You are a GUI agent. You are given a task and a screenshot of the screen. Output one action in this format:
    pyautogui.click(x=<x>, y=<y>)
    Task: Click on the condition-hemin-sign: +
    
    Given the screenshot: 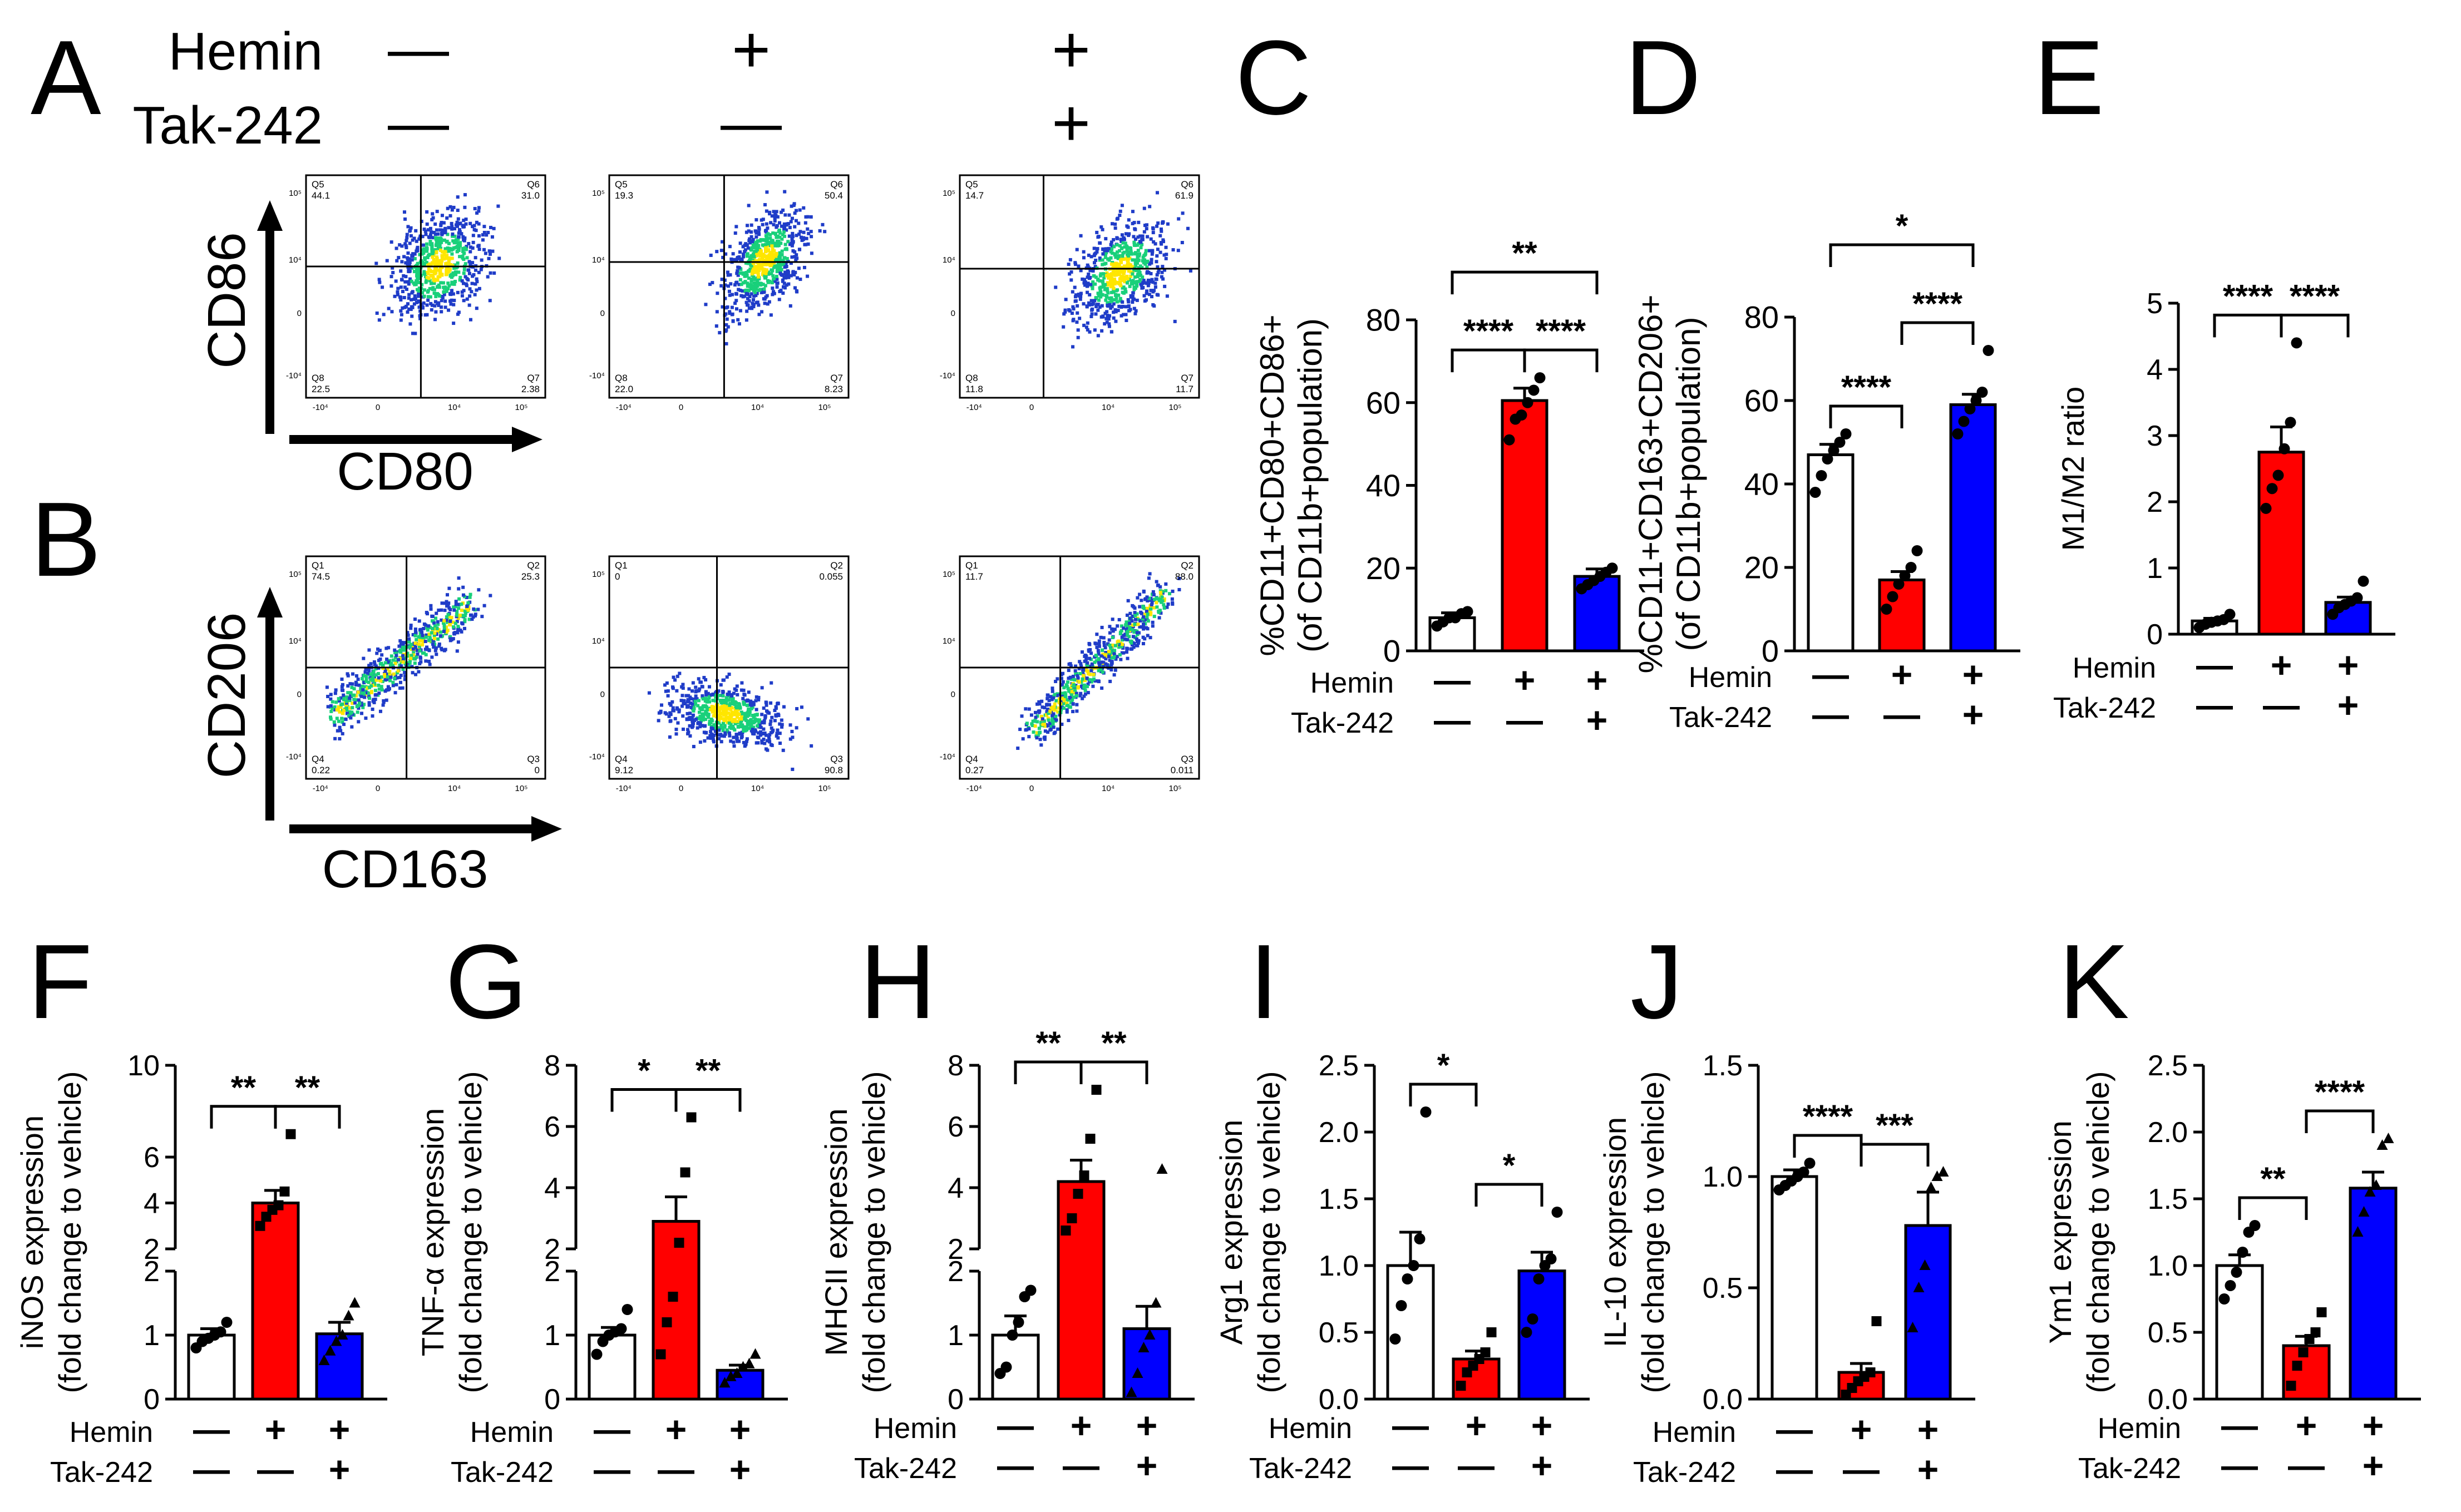 What is the action you would take?
    pyautogui.click(x=1542, y=1425)
    